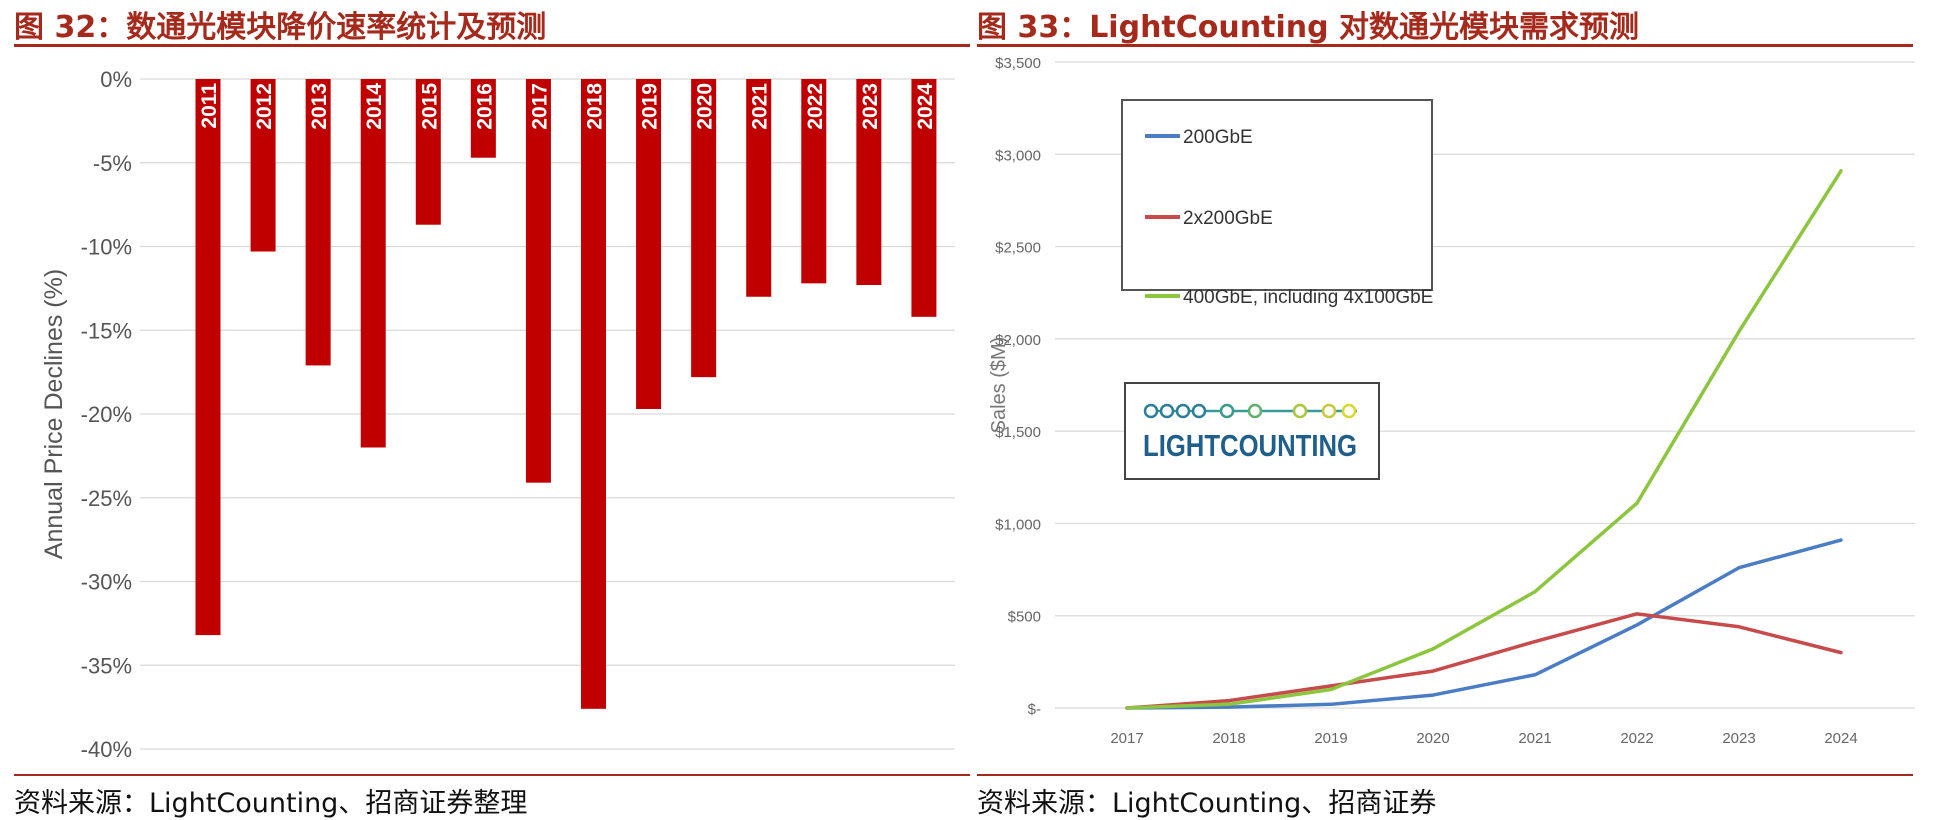 This screenshot has height=820, width=1943. Describe the element at coordinates (54, 414) in the screenshot. I see `y-axis-title: Annual Price Declines (%)` at that location.